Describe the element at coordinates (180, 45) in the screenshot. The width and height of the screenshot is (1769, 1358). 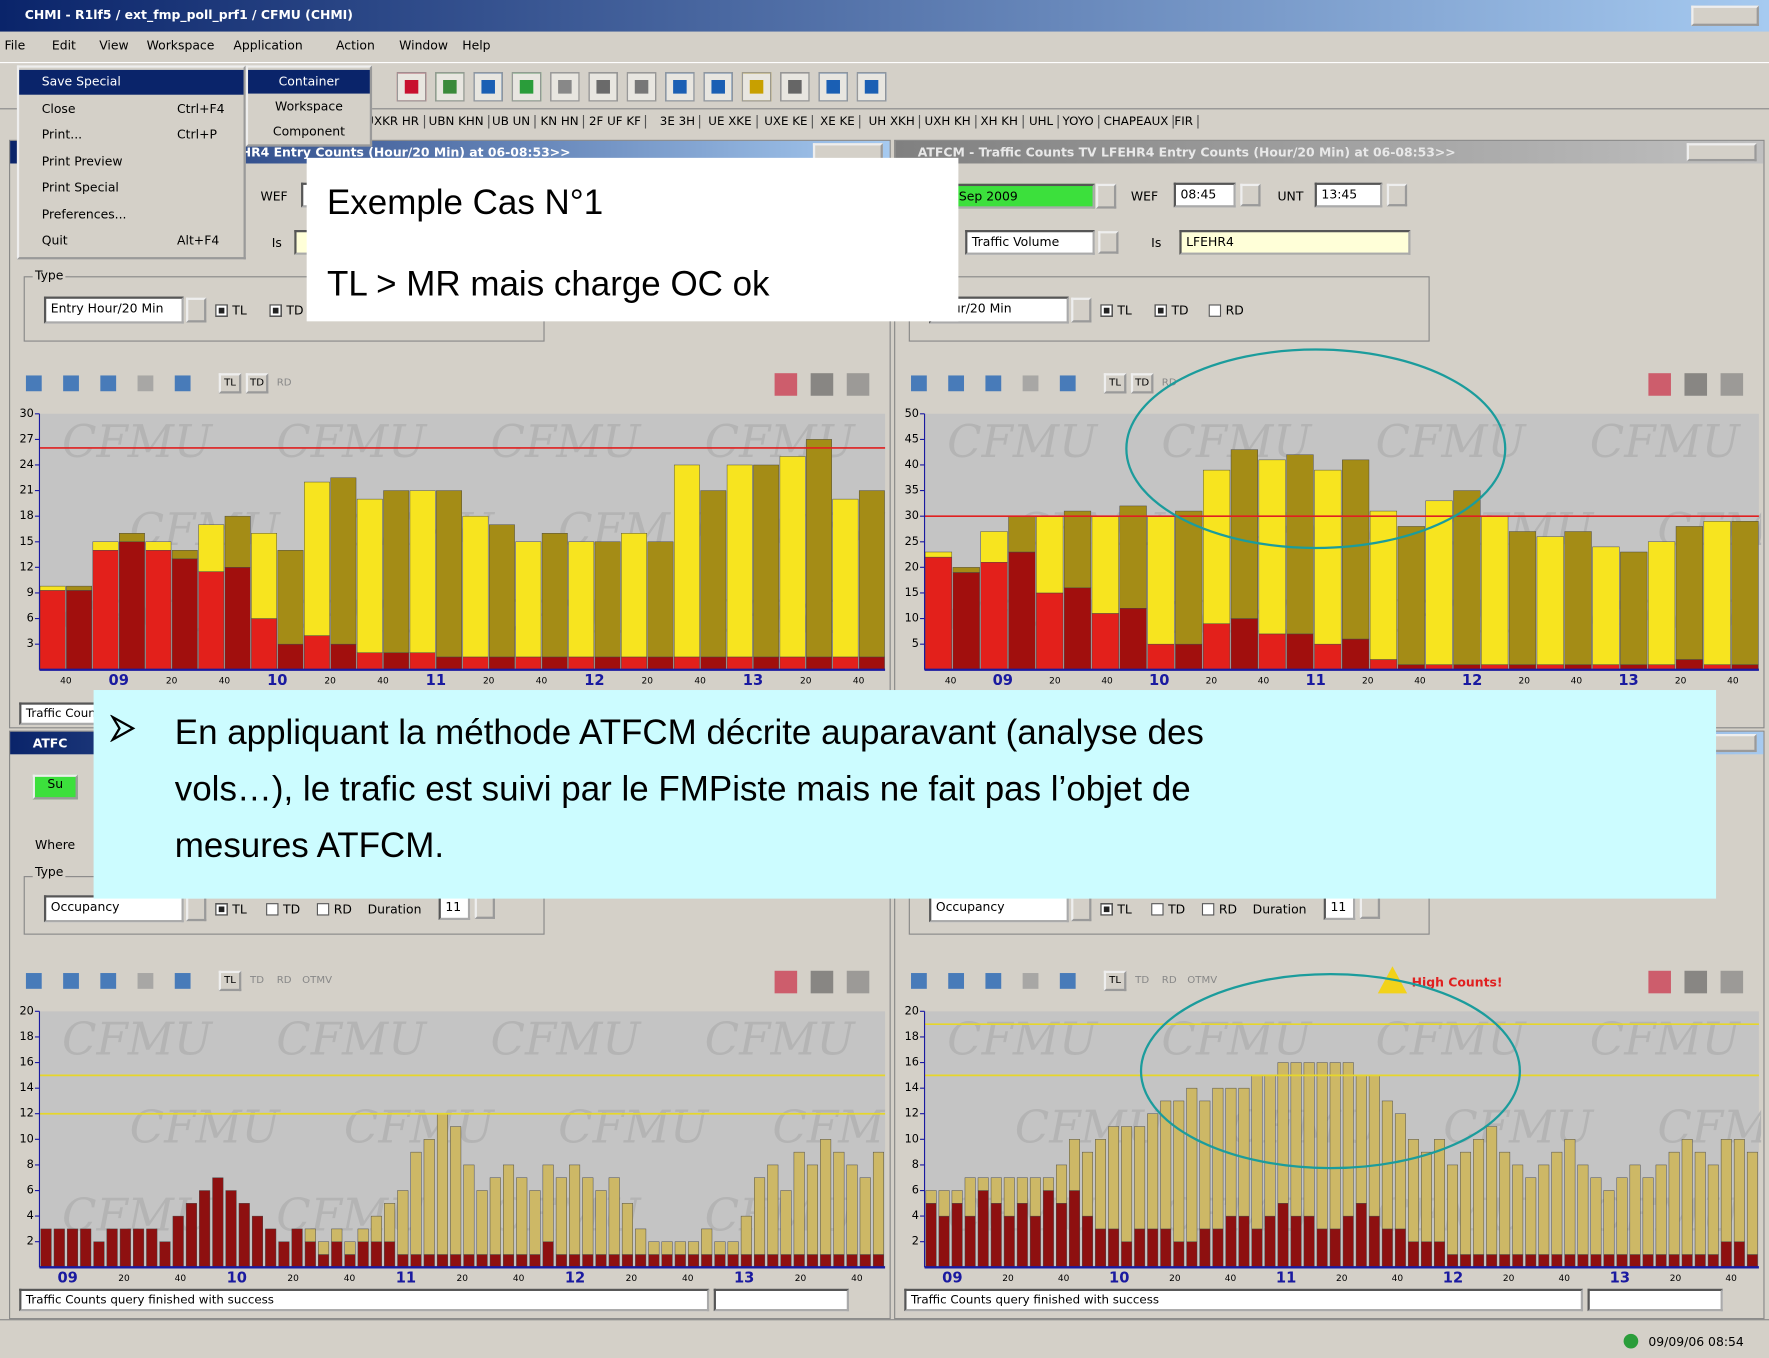
I see `menu-item: Workspace` at that location.